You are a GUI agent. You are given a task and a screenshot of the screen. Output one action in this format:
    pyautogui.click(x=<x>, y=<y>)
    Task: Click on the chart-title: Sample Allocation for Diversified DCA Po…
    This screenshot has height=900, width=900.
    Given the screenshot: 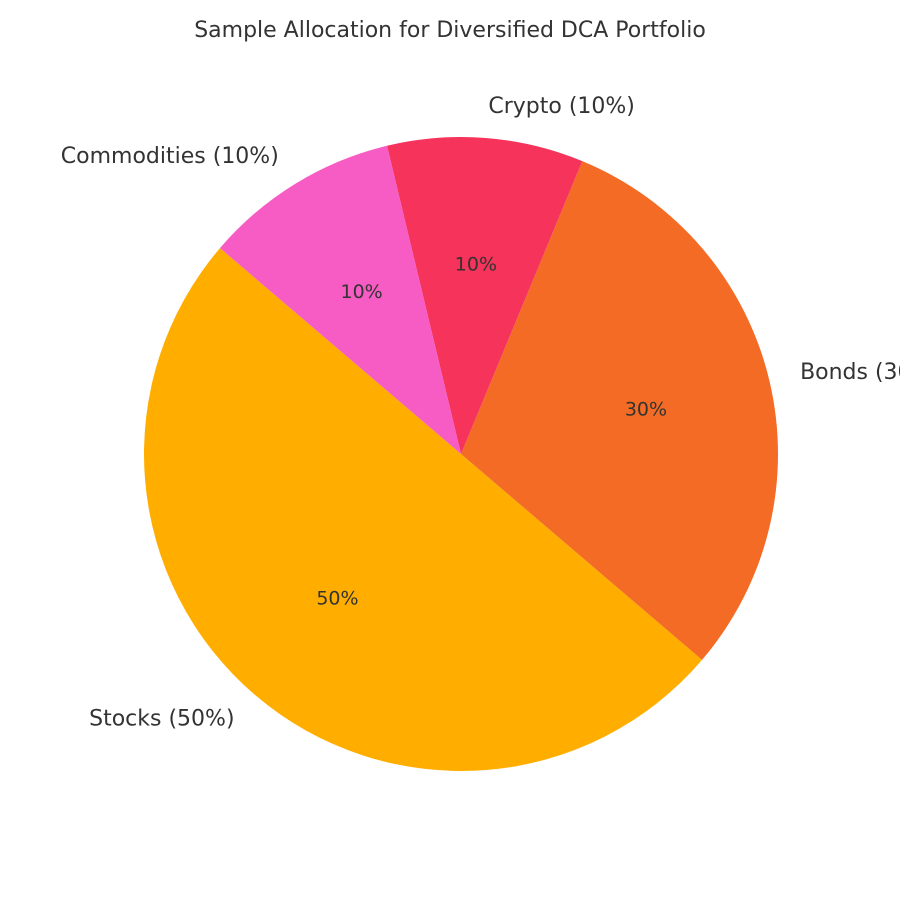 What is the action you would take?
    pyautogui.click(x=450, y=30)
    